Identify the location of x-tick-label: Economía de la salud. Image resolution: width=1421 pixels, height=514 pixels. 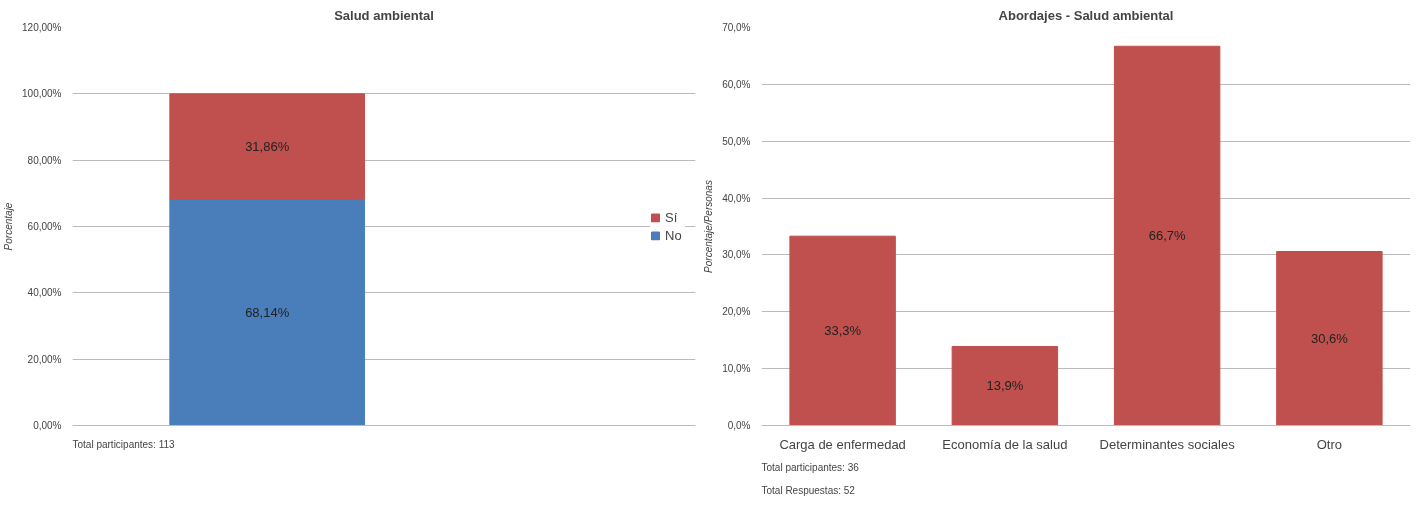
(1005, 444).